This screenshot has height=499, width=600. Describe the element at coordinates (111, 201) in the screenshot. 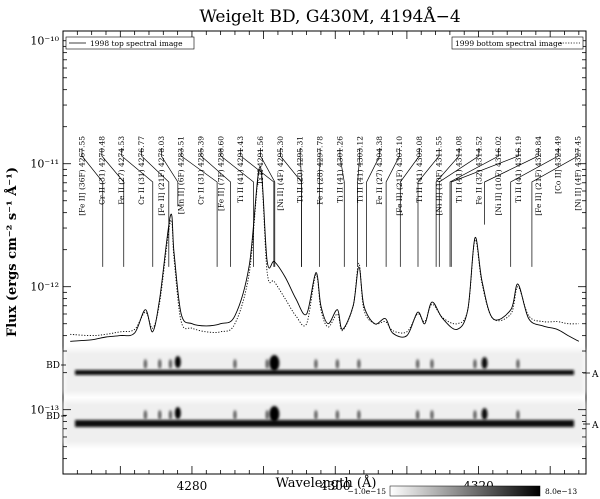

I see `line-id: Cr II (31) 4270.48` at that location.